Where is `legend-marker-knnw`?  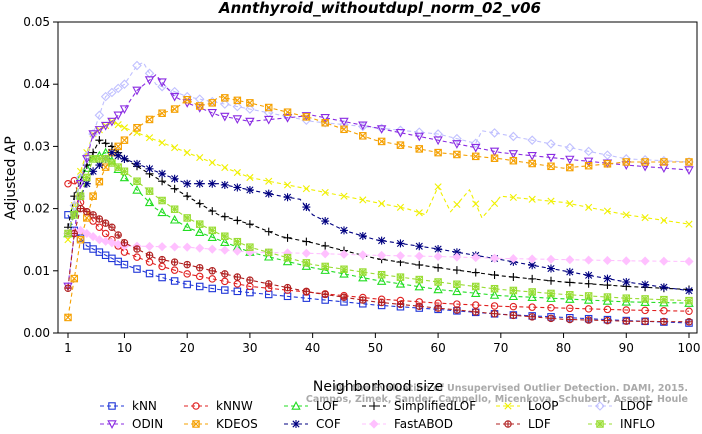 legend-marker-knnw is located at coordinates (196, 406).